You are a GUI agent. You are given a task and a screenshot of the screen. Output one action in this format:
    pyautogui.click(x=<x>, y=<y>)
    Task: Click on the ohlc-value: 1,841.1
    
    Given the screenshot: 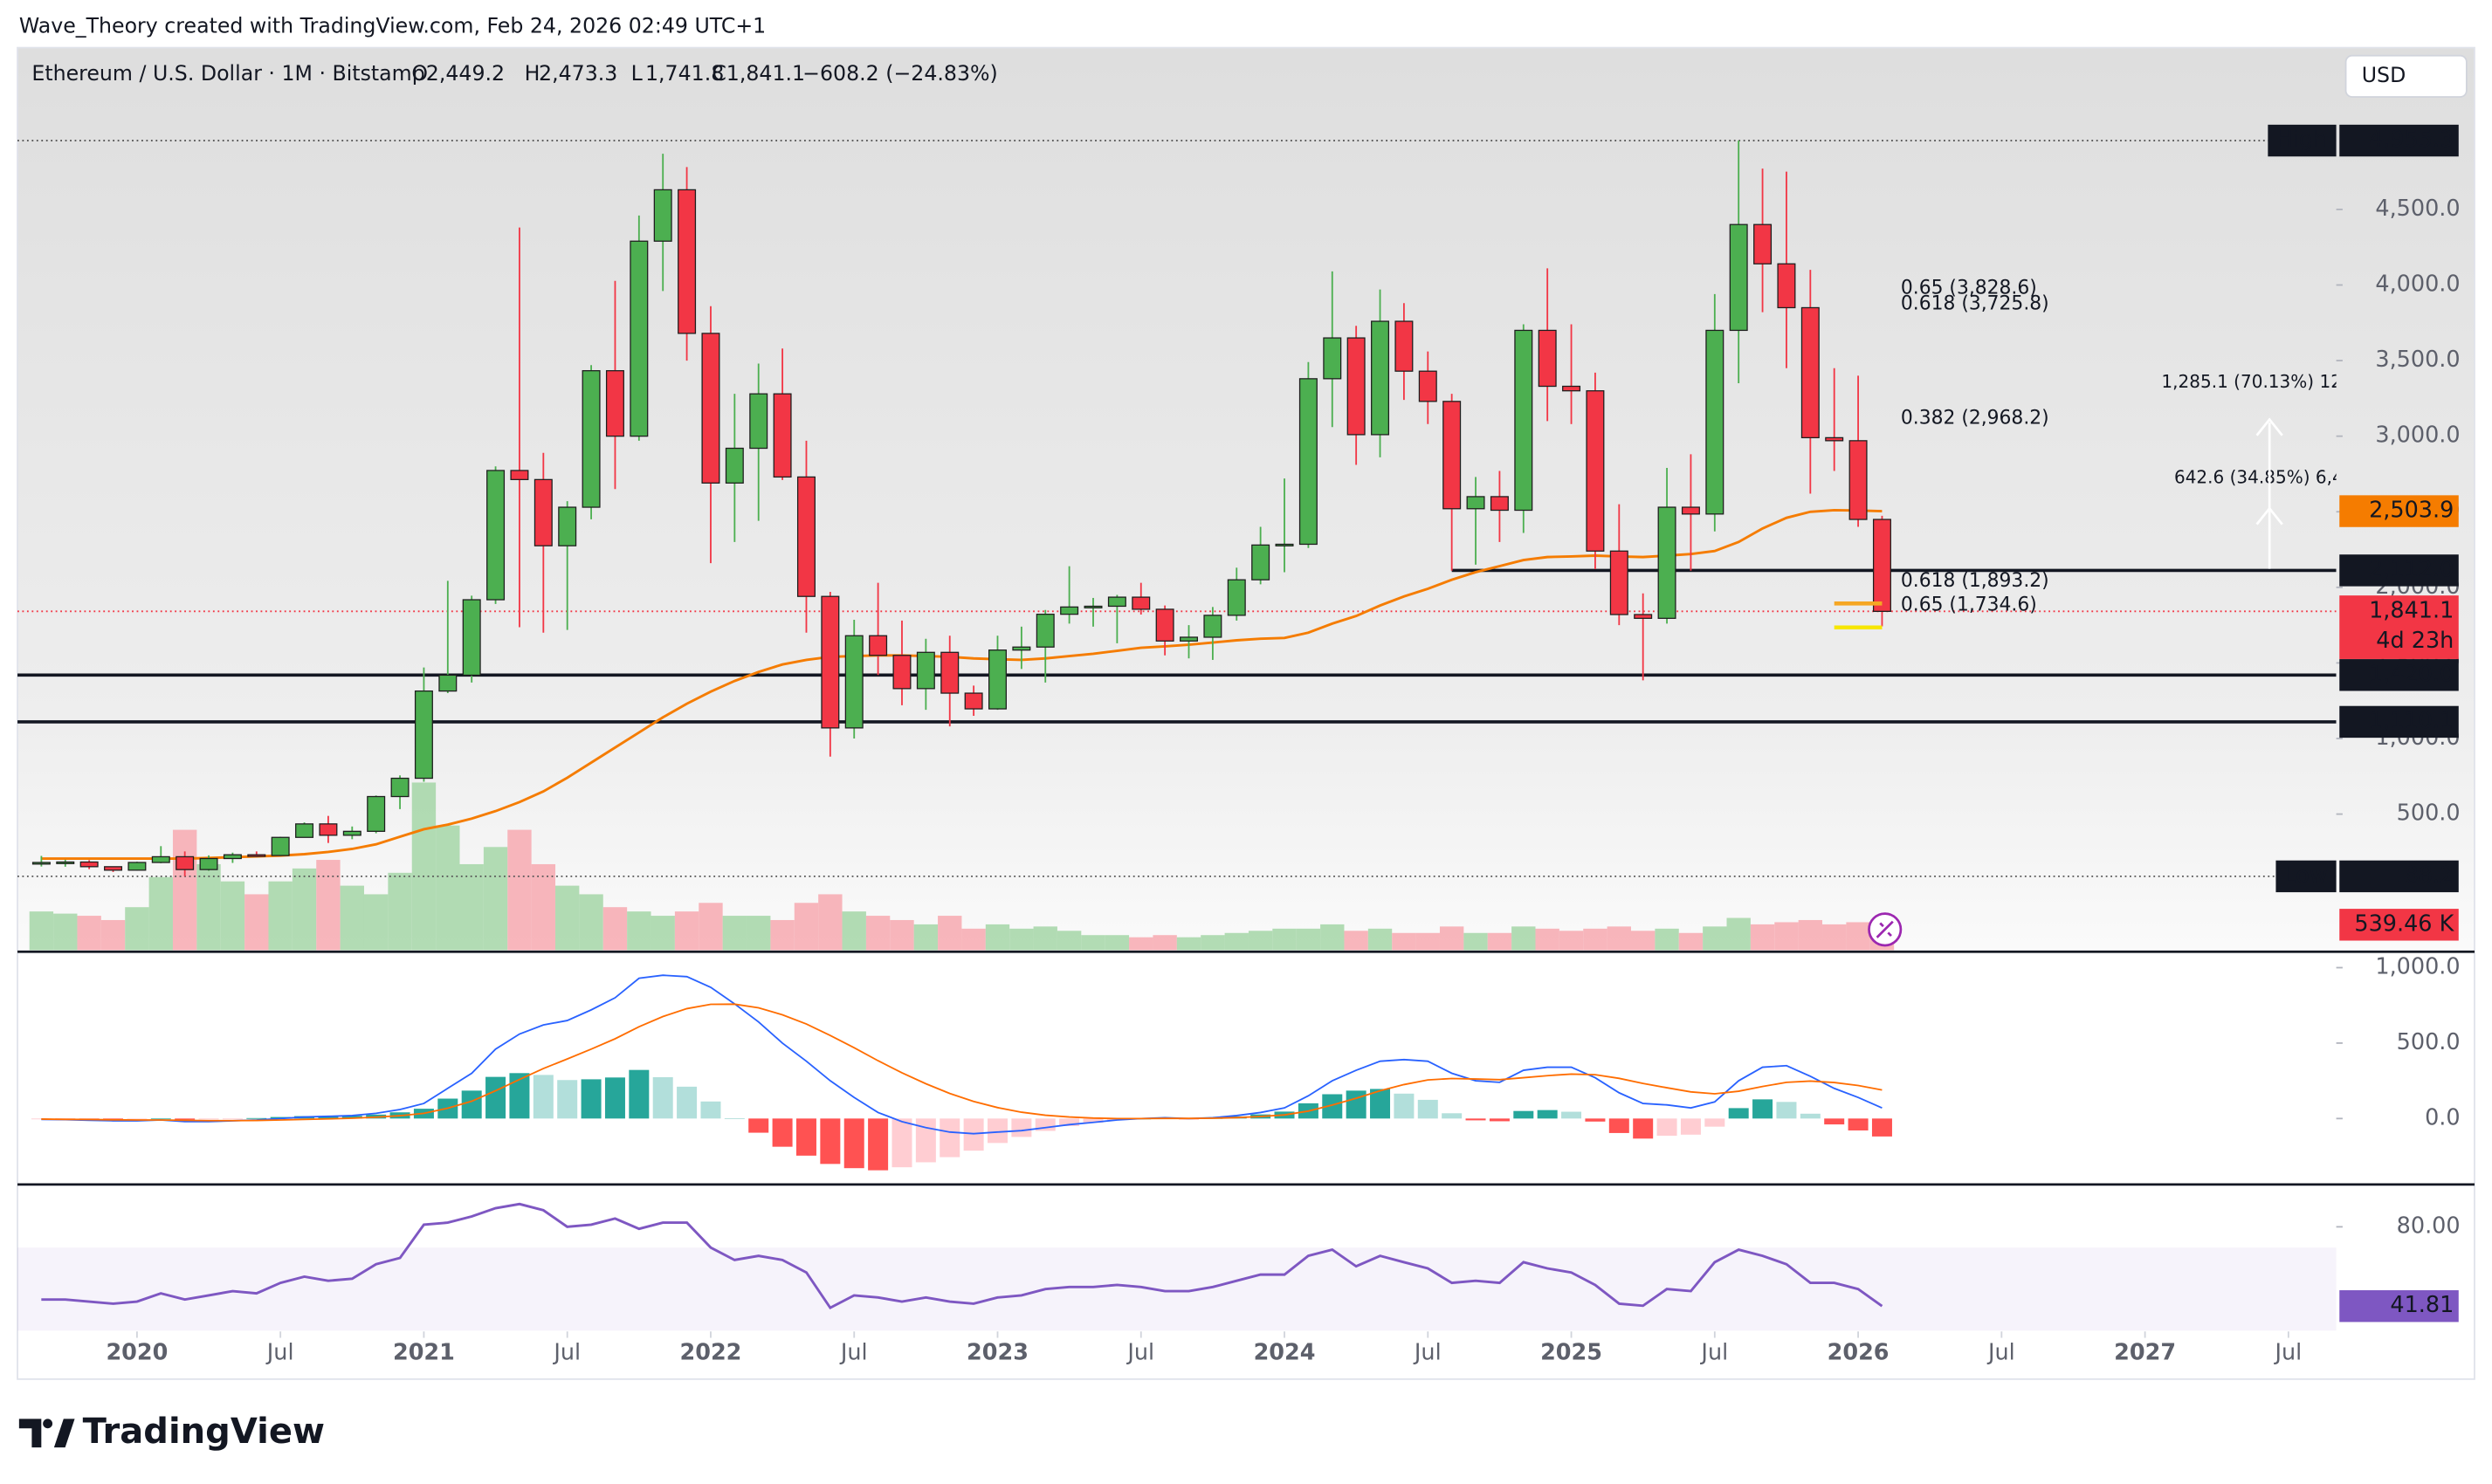 What is the action you would take?
    pyautogui.click(x=766, y=74)
    